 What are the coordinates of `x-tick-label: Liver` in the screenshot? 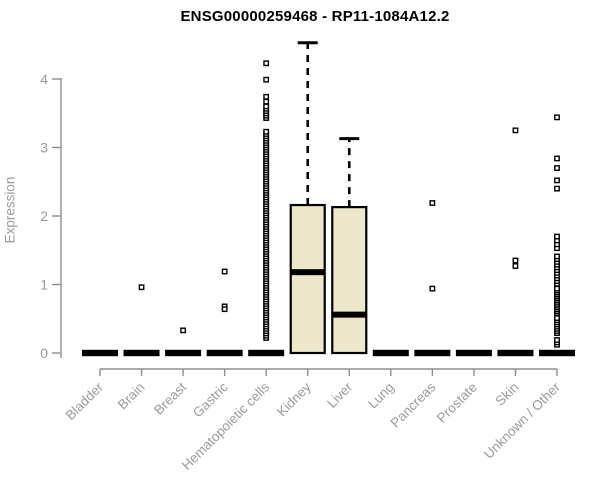 It's located at (340, 395).